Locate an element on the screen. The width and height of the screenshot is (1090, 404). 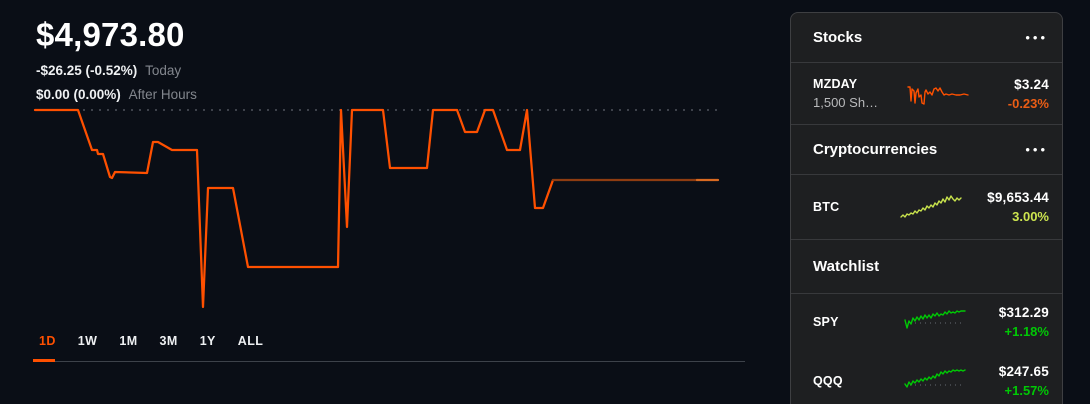
section-title: Cryptocurrencies is located at coordinates (875, 149).